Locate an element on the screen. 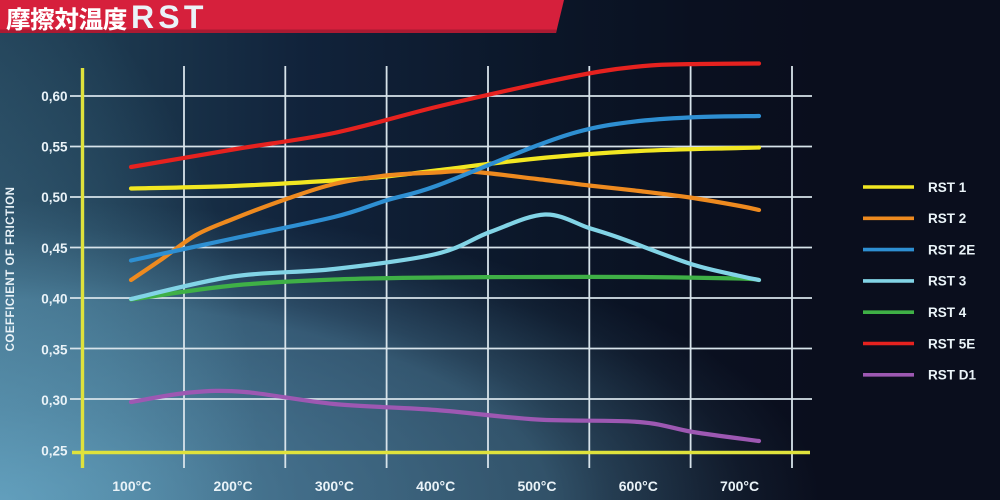 Image resolution: width=1000 pixels, height=500 pixels. svg-text: 0,55 is located at coordinates (54, 147).